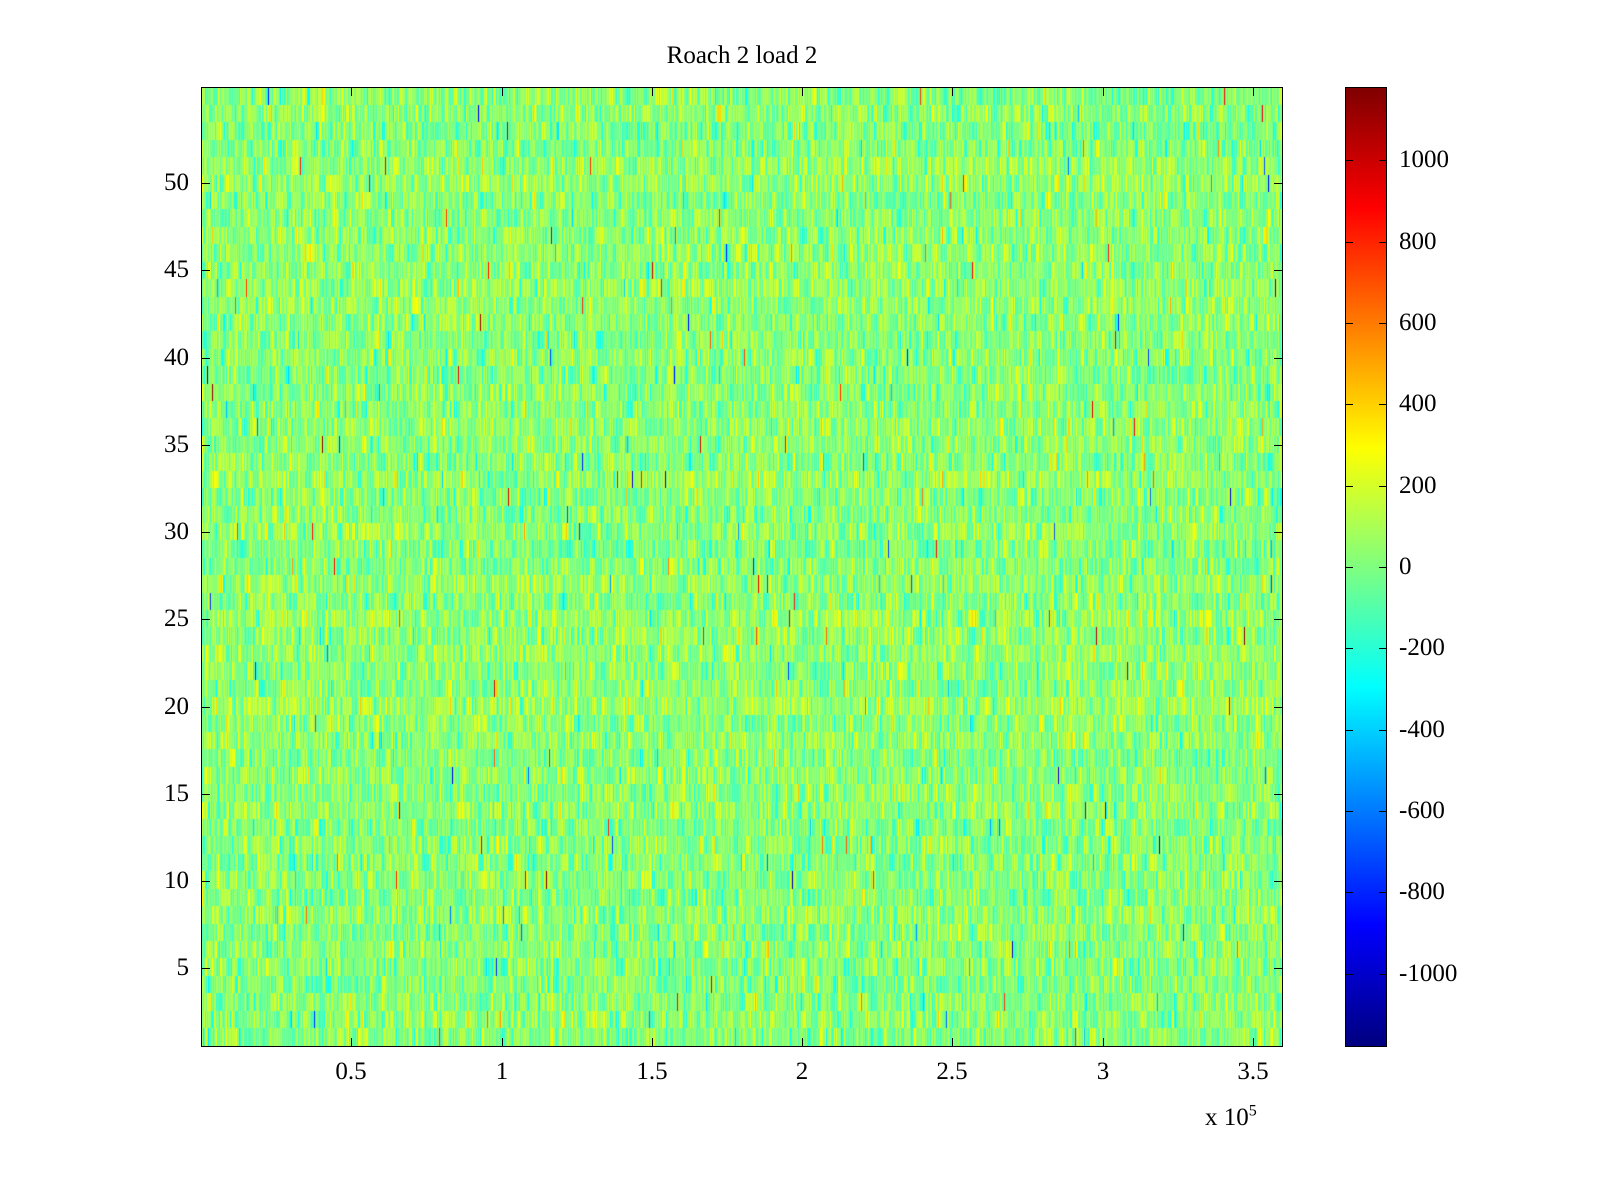  I want to click on x-axis-exponent-label: x 105, so click(1231, 1116).